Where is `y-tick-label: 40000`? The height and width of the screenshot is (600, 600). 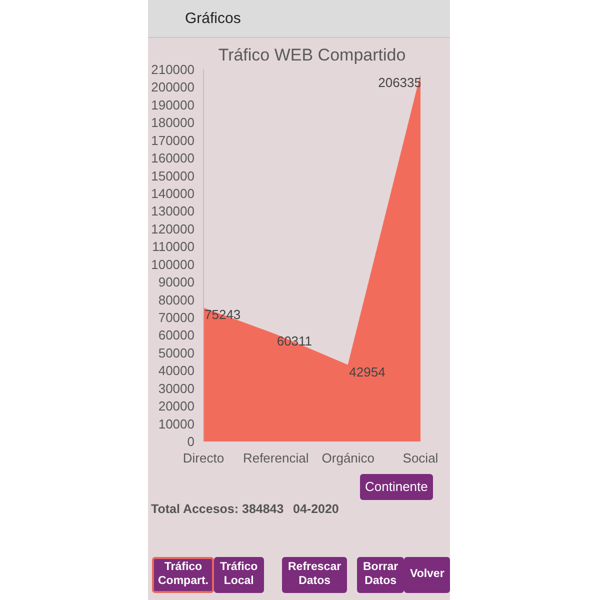 y-tick-label: 40000 is located at coordinates (176, 370).